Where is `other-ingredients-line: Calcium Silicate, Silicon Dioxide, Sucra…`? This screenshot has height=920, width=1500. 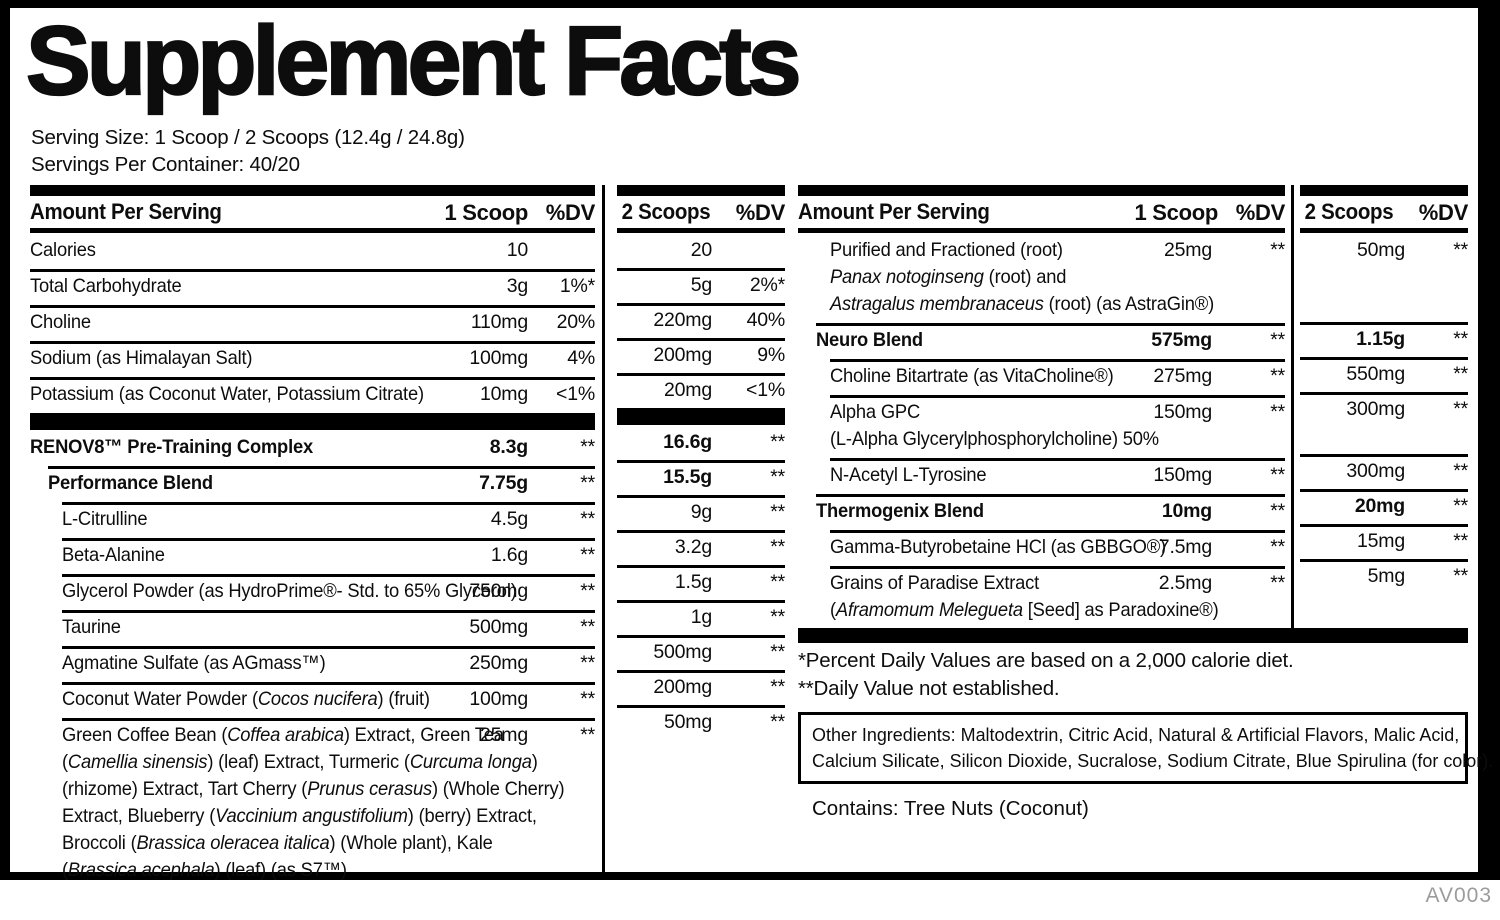 other-ingredients-line: Calcium Silicate, Silicon Dioxide, Sucra… is located at coordinates (1153, 760).